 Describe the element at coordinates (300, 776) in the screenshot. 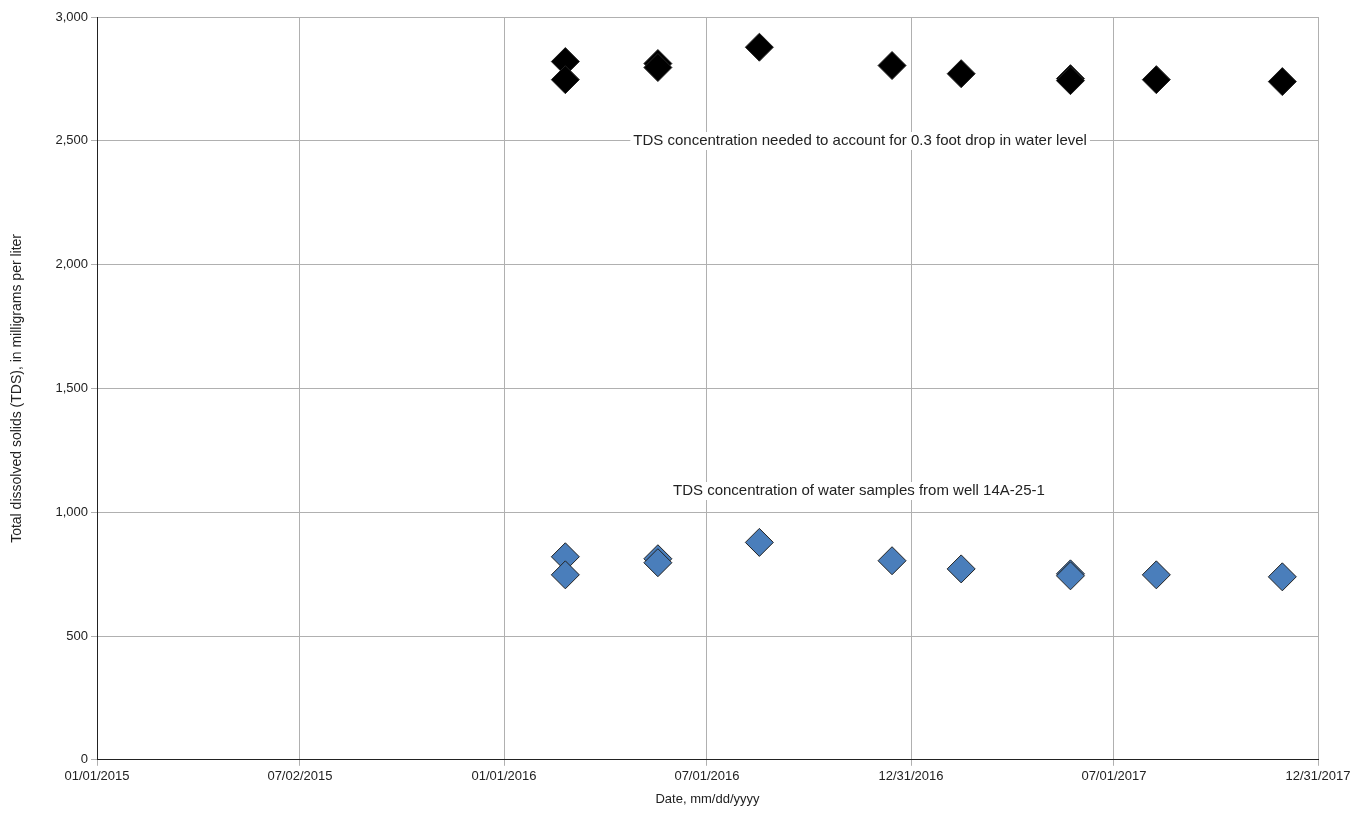

I see `x-tick-label: 07/02/2015` at that location.